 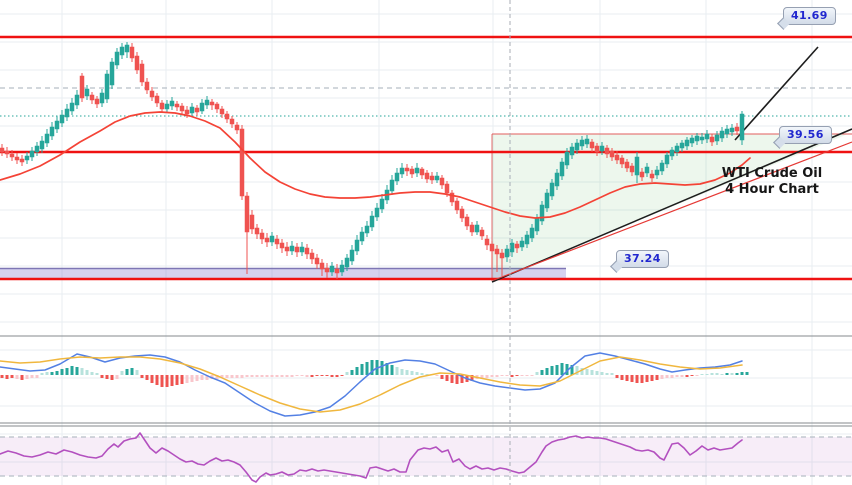 I want to click on price-tag-value: 41.69, so click(x=809, y=15).